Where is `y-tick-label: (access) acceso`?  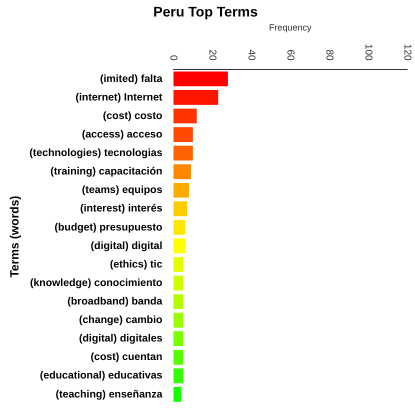 y-tick-label: (access) acceso is located at coordinates (122, 134).